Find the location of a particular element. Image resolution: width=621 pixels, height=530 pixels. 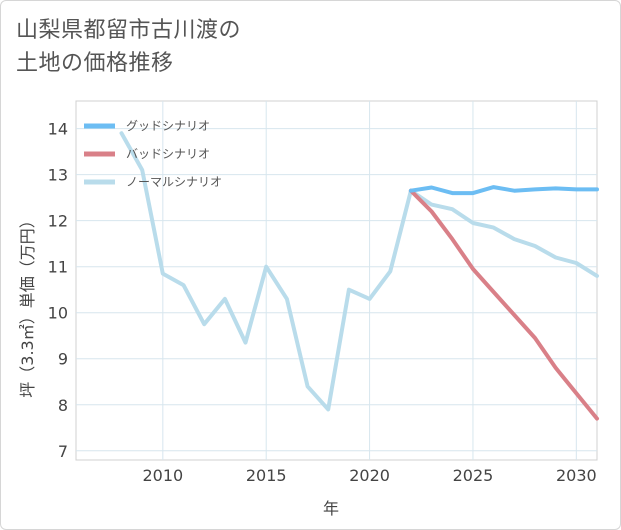

x-tick-label: 2030 is located at coordinates (576, 475).